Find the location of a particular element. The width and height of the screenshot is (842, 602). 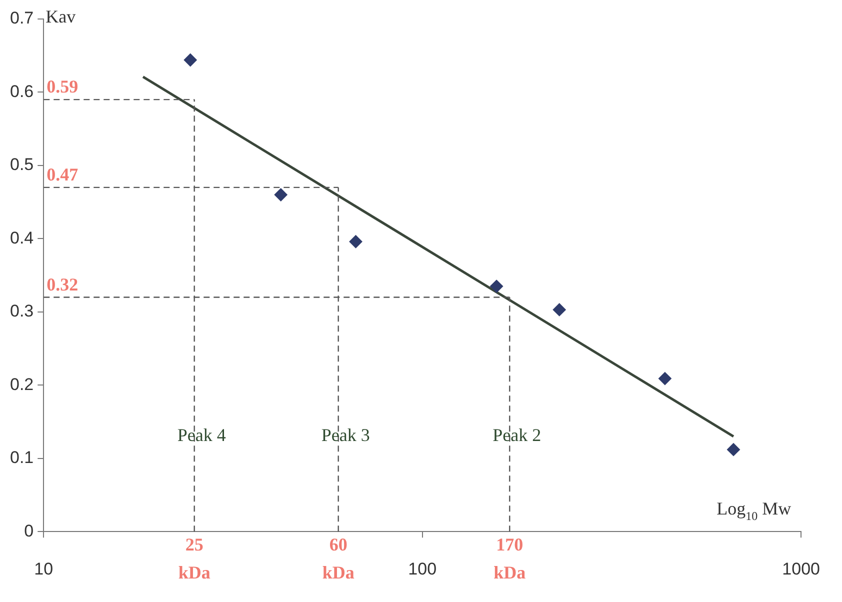

y-tick-label: 0.6 is located at coordinates (22, 91).